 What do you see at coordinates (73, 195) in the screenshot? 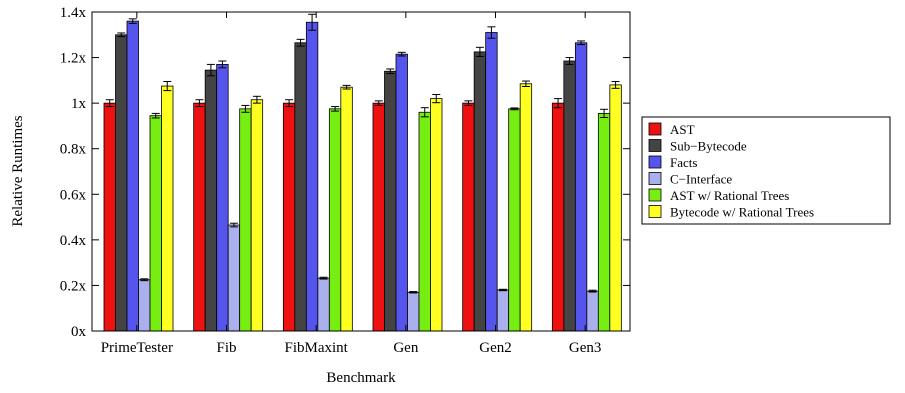
I see `y-tick-label: 0.6x` at bounding box center [73, 195].